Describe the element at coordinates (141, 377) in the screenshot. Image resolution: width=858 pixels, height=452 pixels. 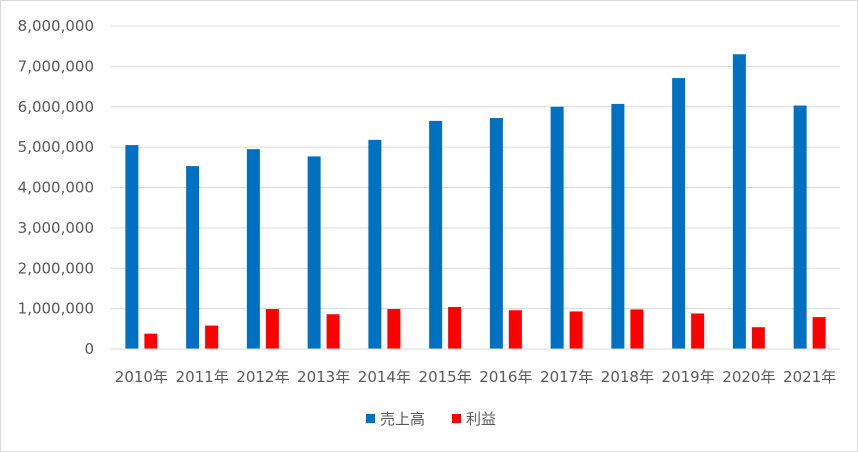
I see `x-tick-label: 2010年` at that location.